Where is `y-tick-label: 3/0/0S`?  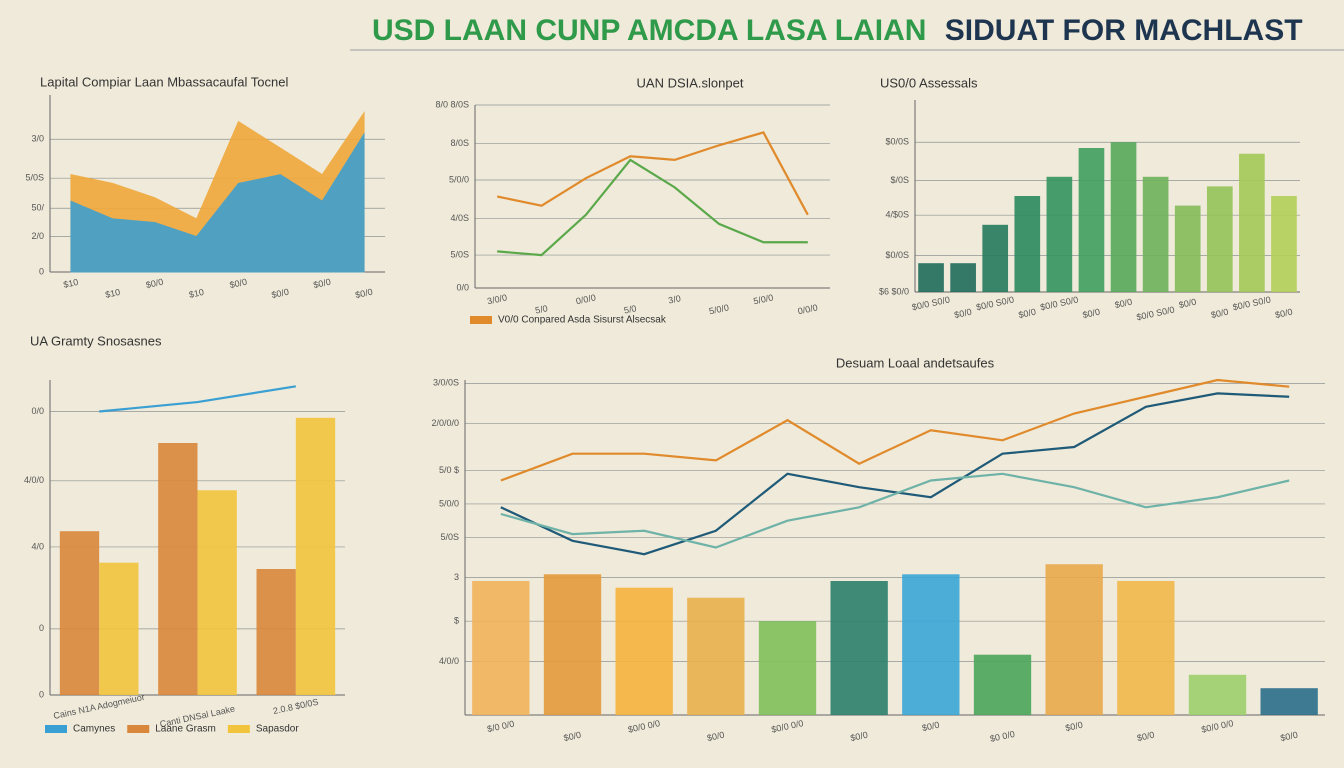
y-tick-label: 3/0/0S is located at coordinates (446, 383).